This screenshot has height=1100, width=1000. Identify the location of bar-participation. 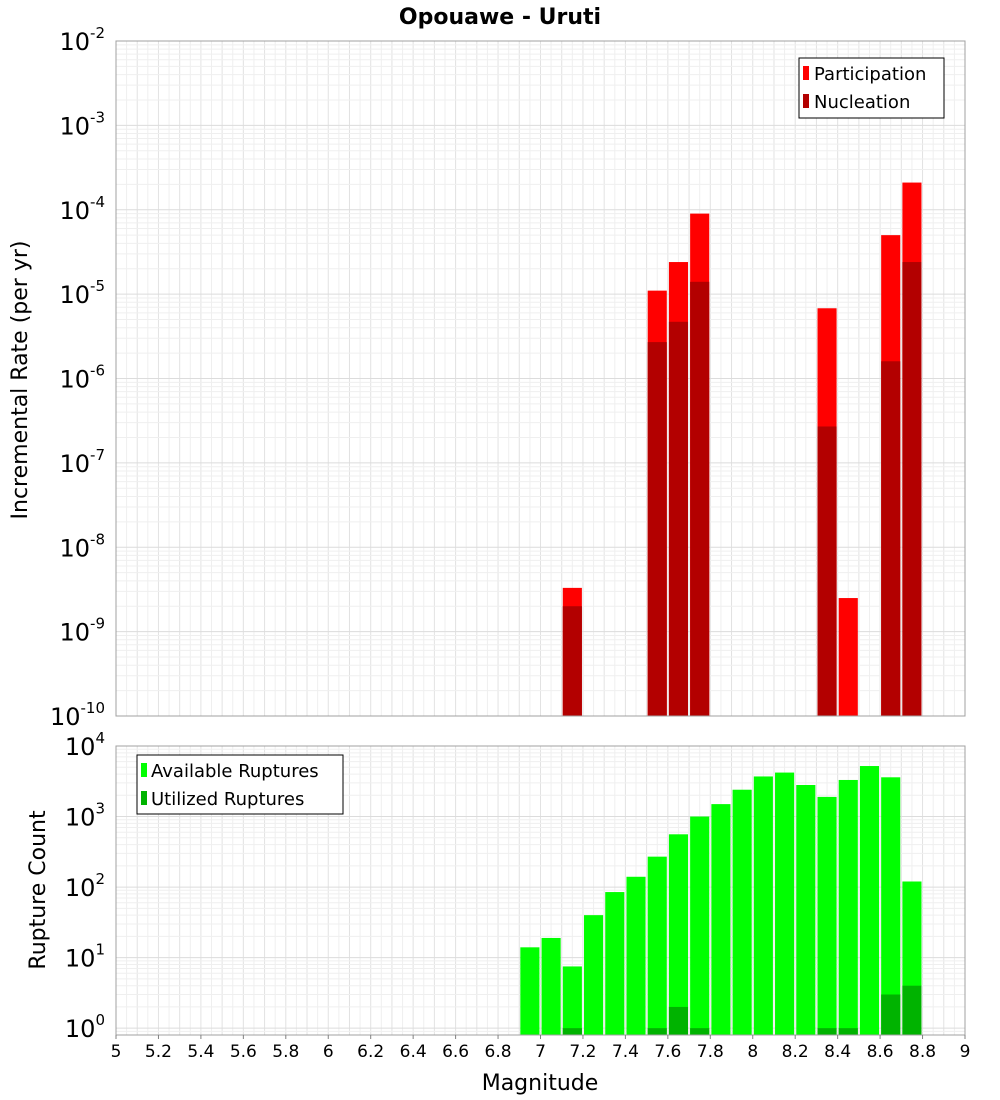
(848, 657).